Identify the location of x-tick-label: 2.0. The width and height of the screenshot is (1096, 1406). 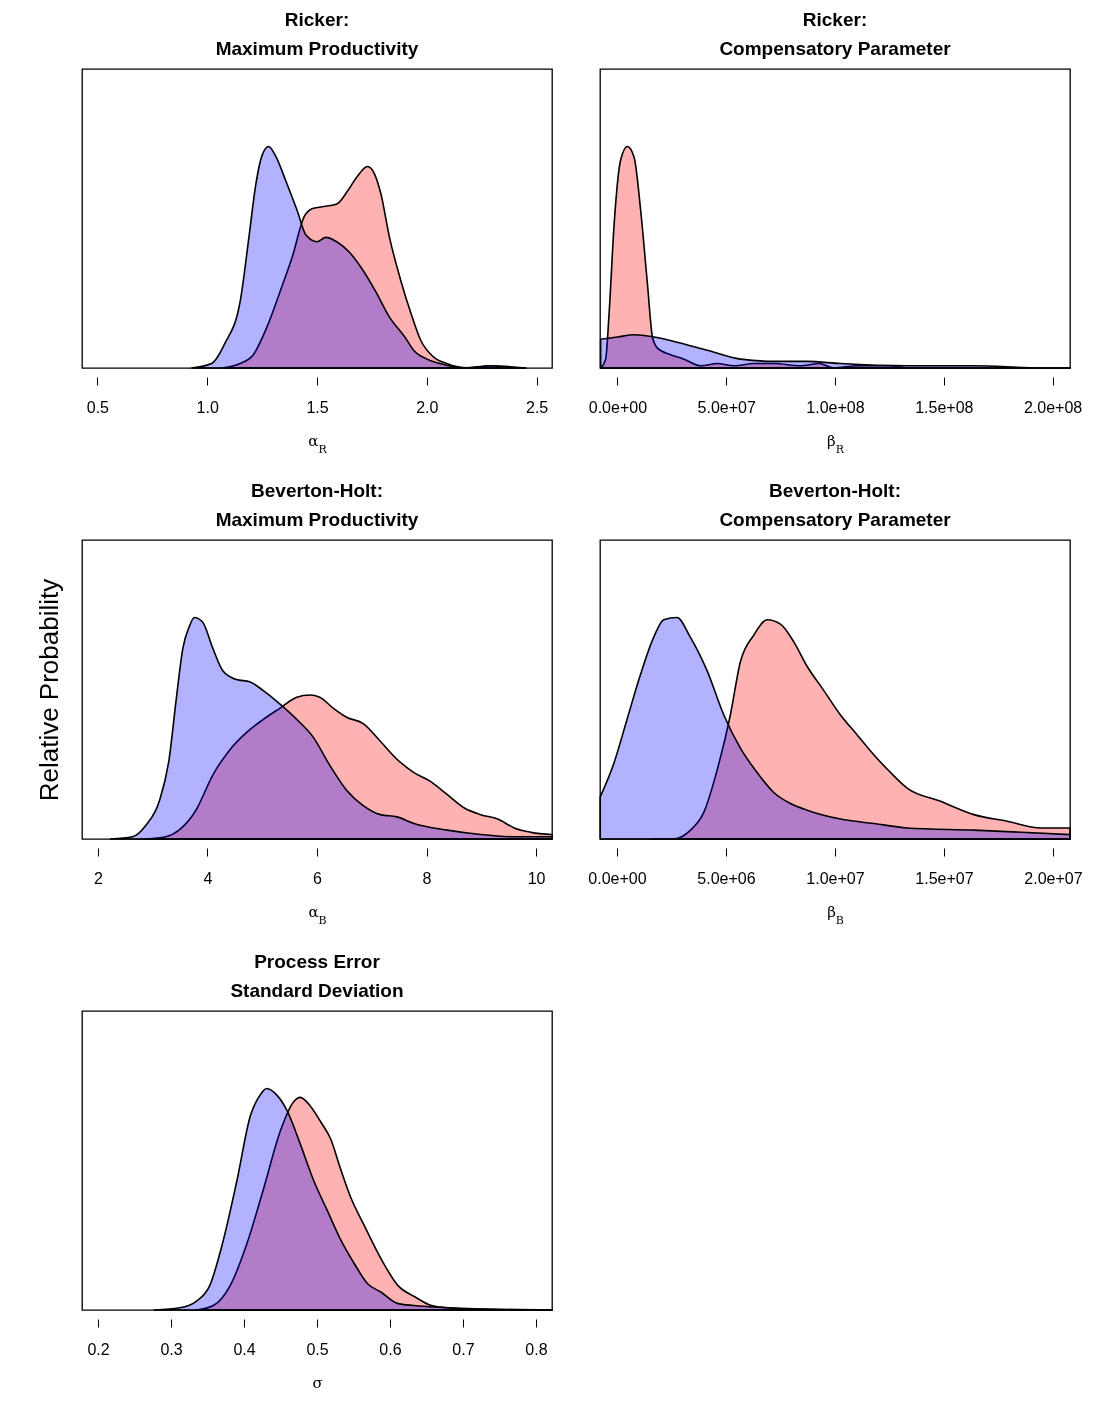
(427, 407).